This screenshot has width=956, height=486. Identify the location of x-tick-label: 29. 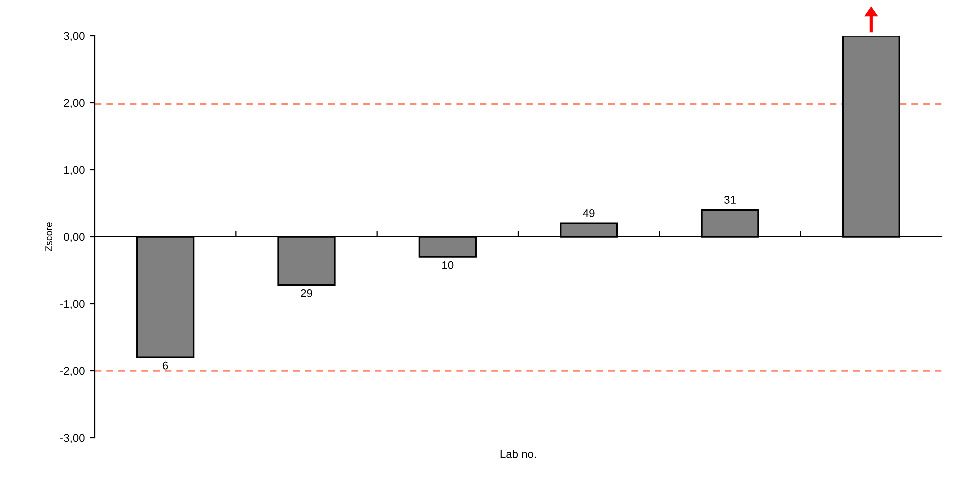
(306, 294).